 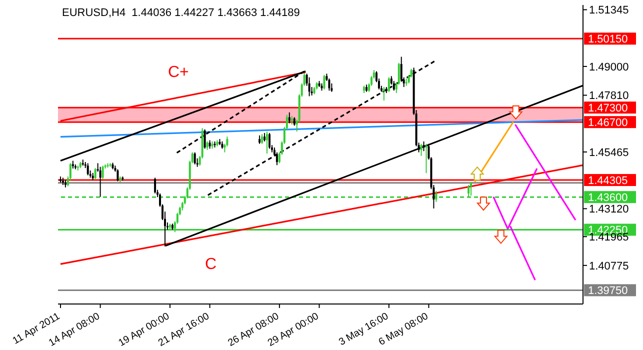 What do you see at coordinates (609, 152) in the screenshot?
I see `y-tick-label: 1.45465` at bounding box center [609, 152].